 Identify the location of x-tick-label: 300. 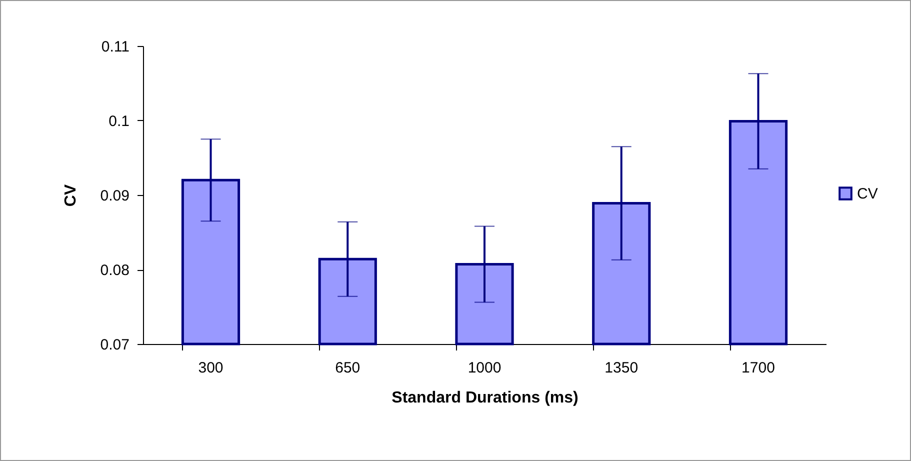
(211, 368).